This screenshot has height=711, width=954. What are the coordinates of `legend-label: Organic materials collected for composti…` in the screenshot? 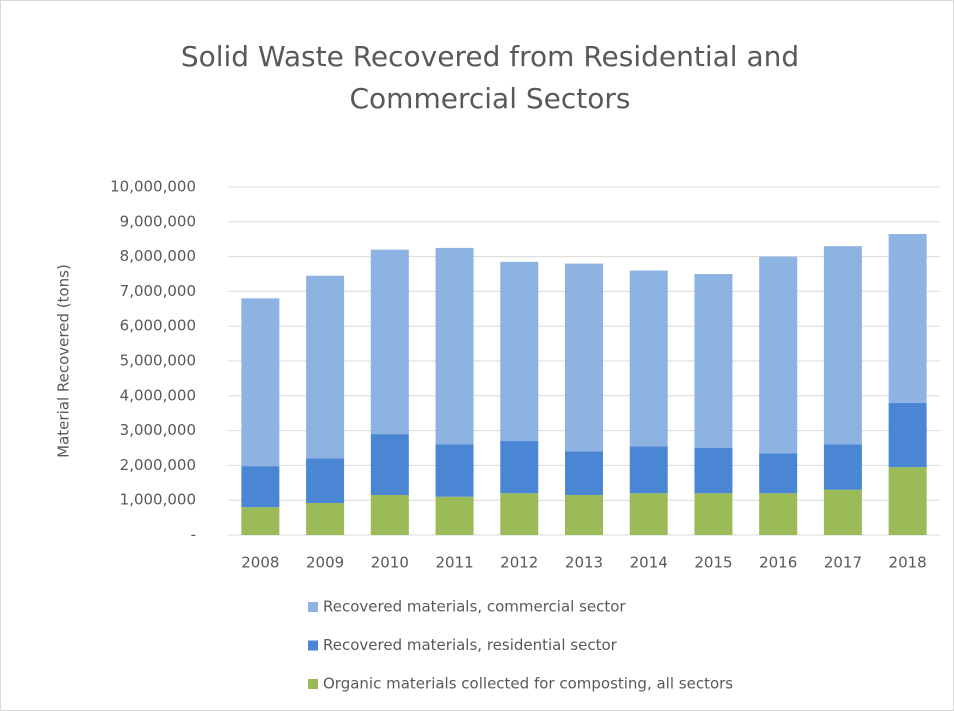 It's located at (528, 684).